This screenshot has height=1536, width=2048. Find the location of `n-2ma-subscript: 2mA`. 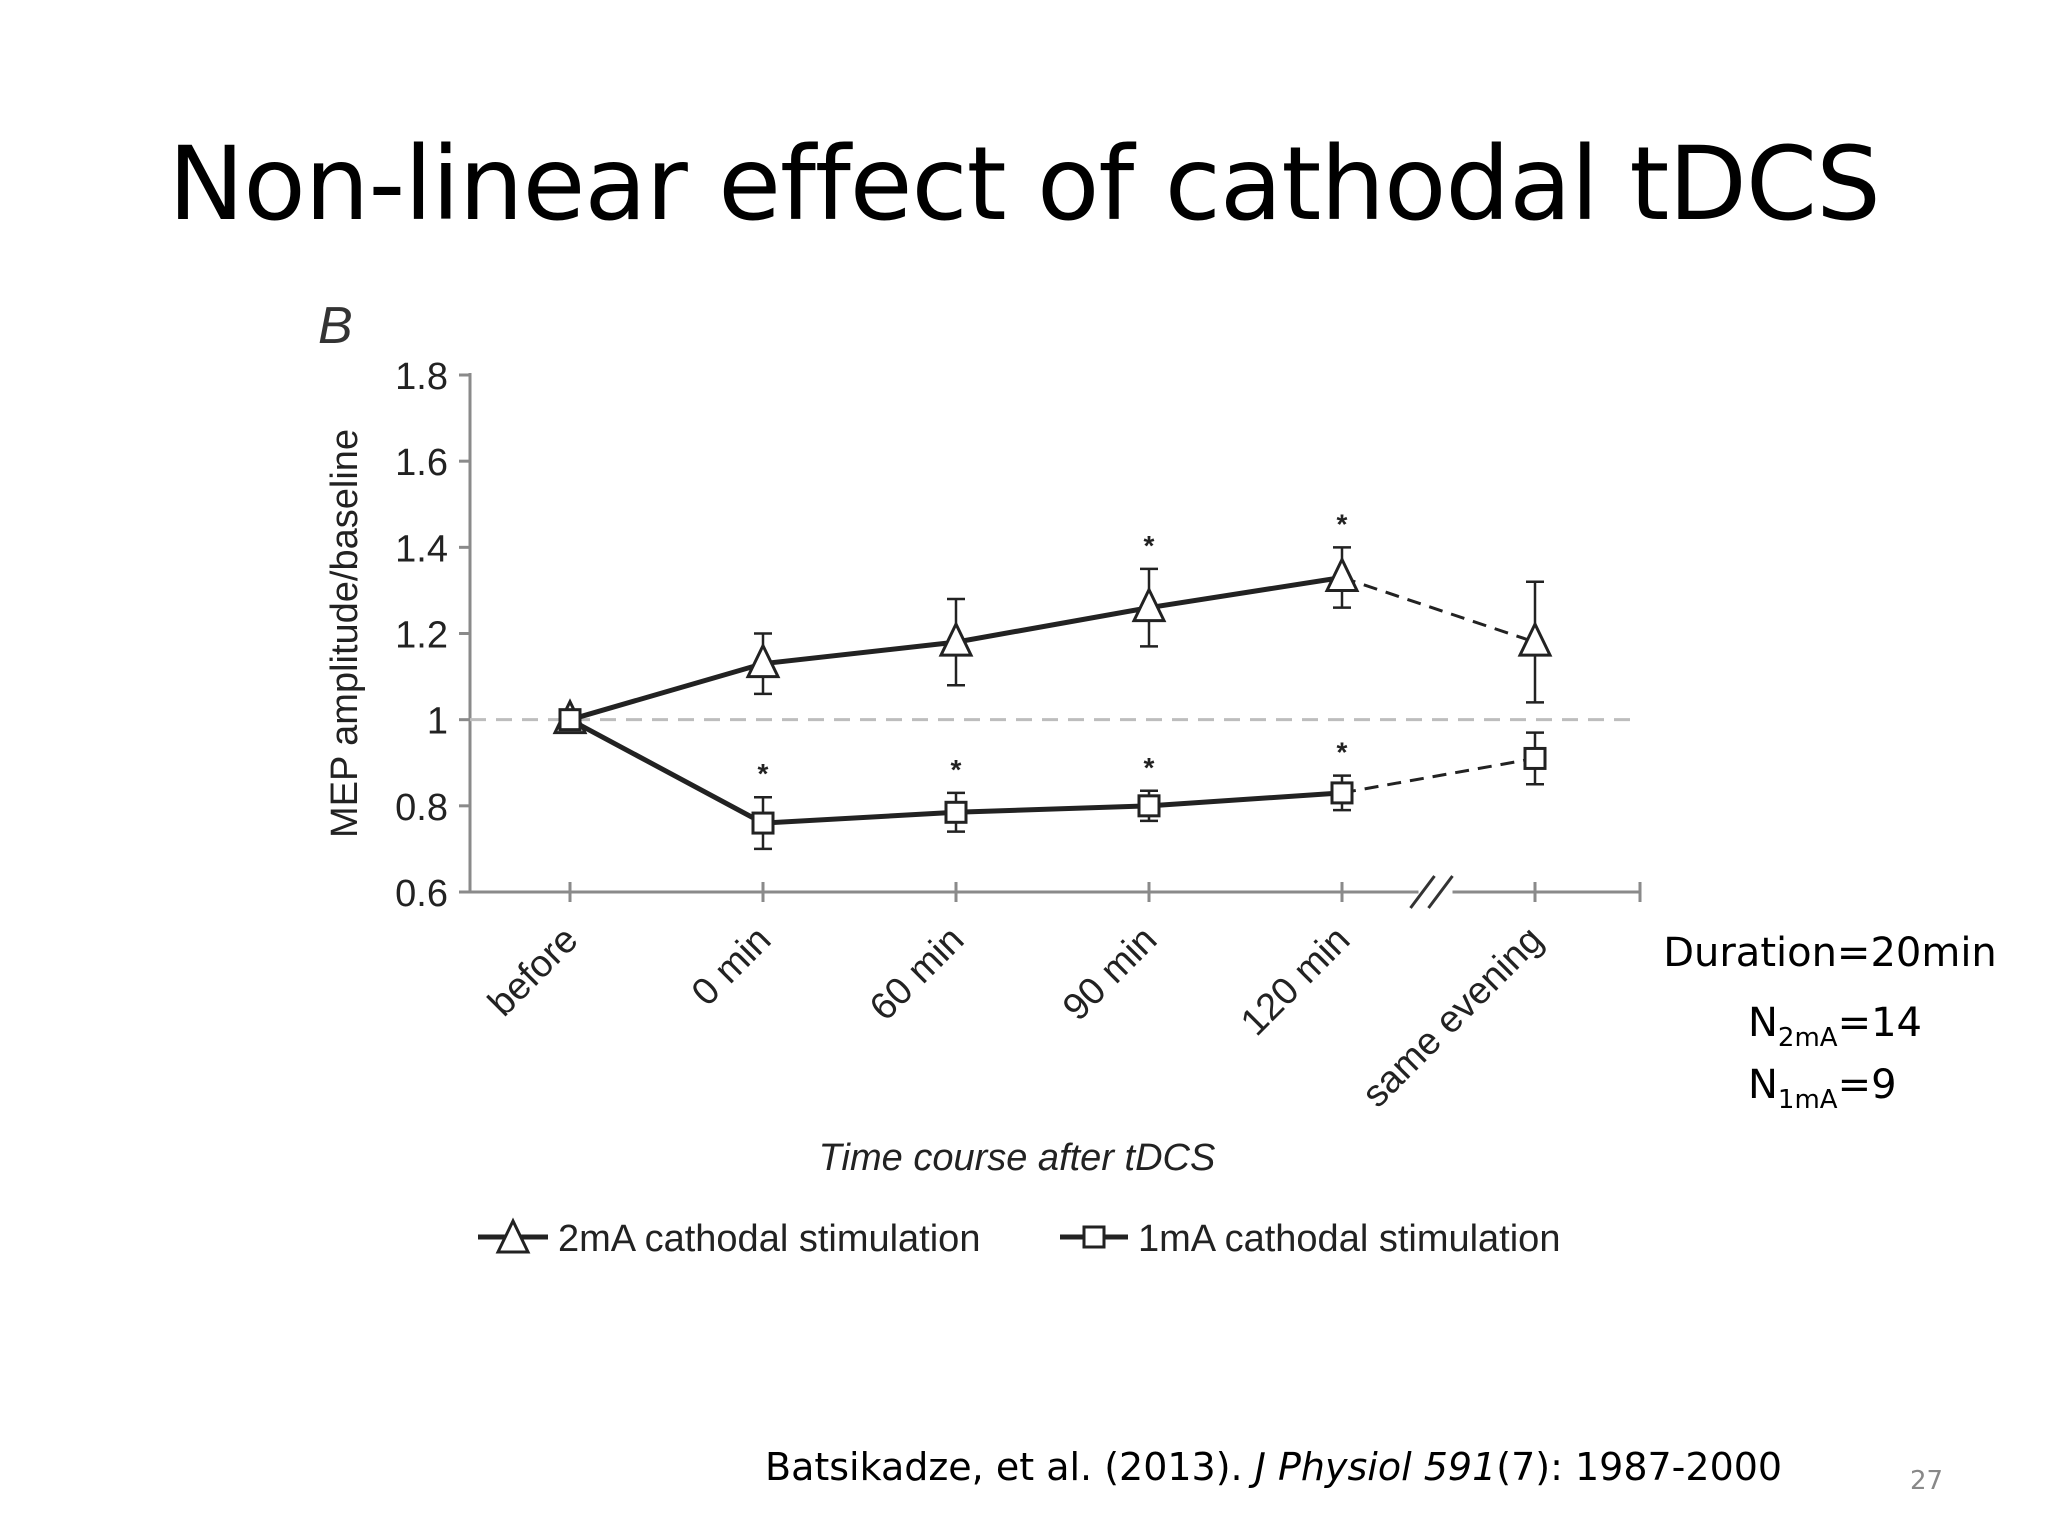

n-2ma-subscript: 2mA is located at coordinates (1807, 1038).